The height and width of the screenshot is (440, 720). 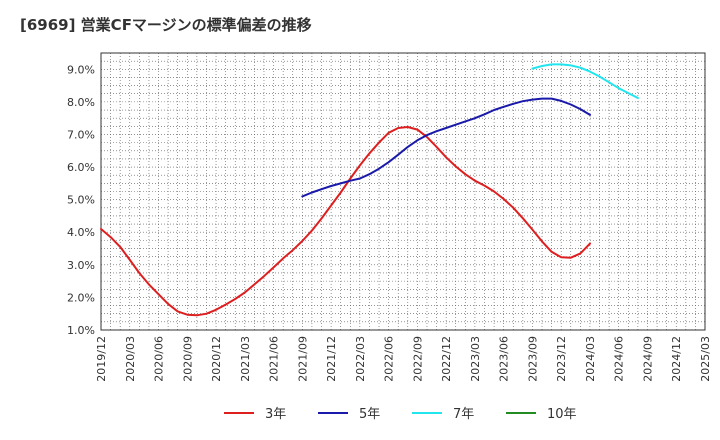 I want to click on y-tick-label: 5.0%, so click(x=81, y=200).